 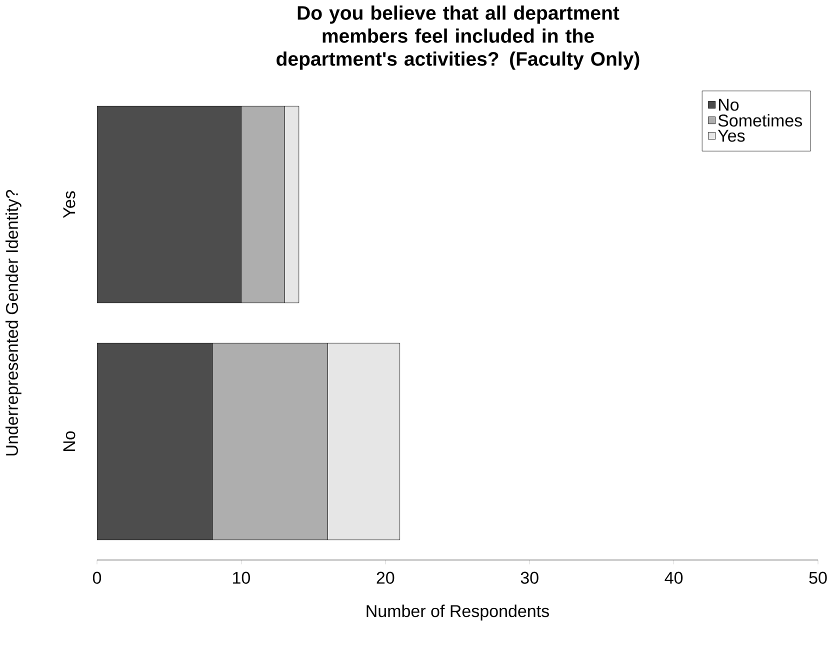 I want to click on x-tick-label: 20, so click(x=385, y=578).